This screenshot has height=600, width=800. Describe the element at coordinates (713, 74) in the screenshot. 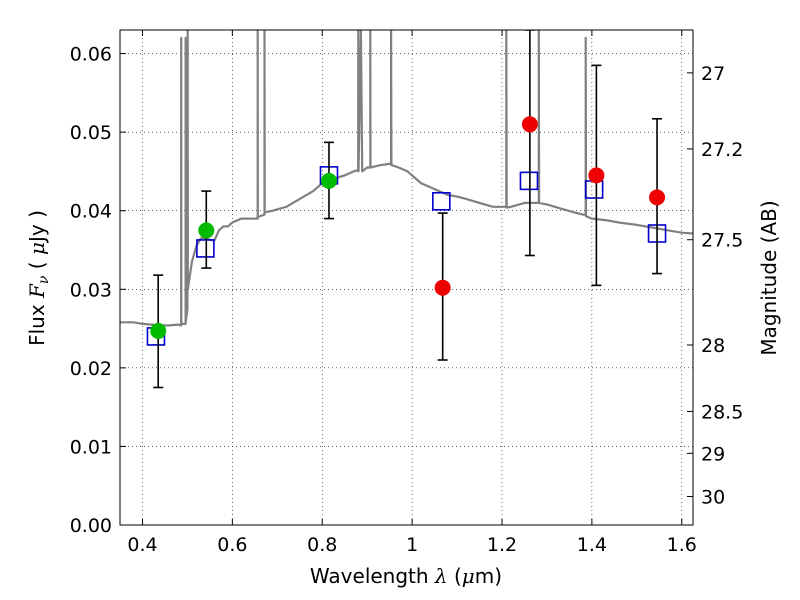

I see `y2-tick-label: 27` at that location.